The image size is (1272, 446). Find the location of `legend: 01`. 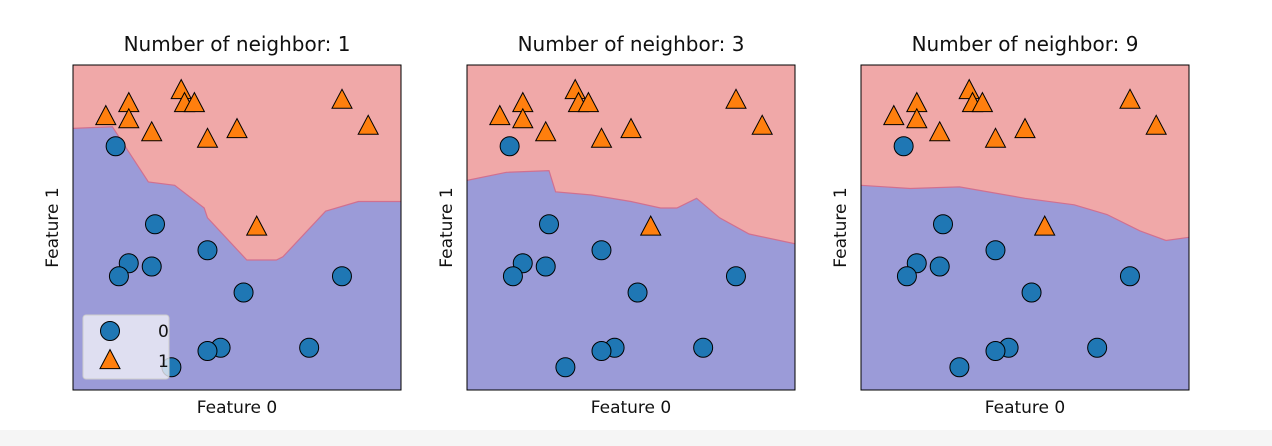

legend: 01 is located at coordinates (126, 347).